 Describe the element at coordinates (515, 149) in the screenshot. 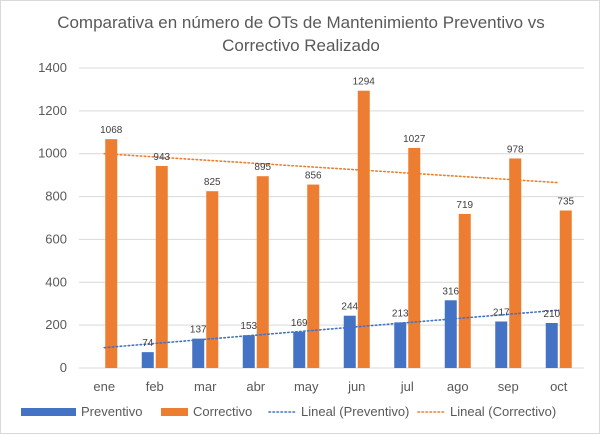

I see `data-label-correctivo: 978` at that location.